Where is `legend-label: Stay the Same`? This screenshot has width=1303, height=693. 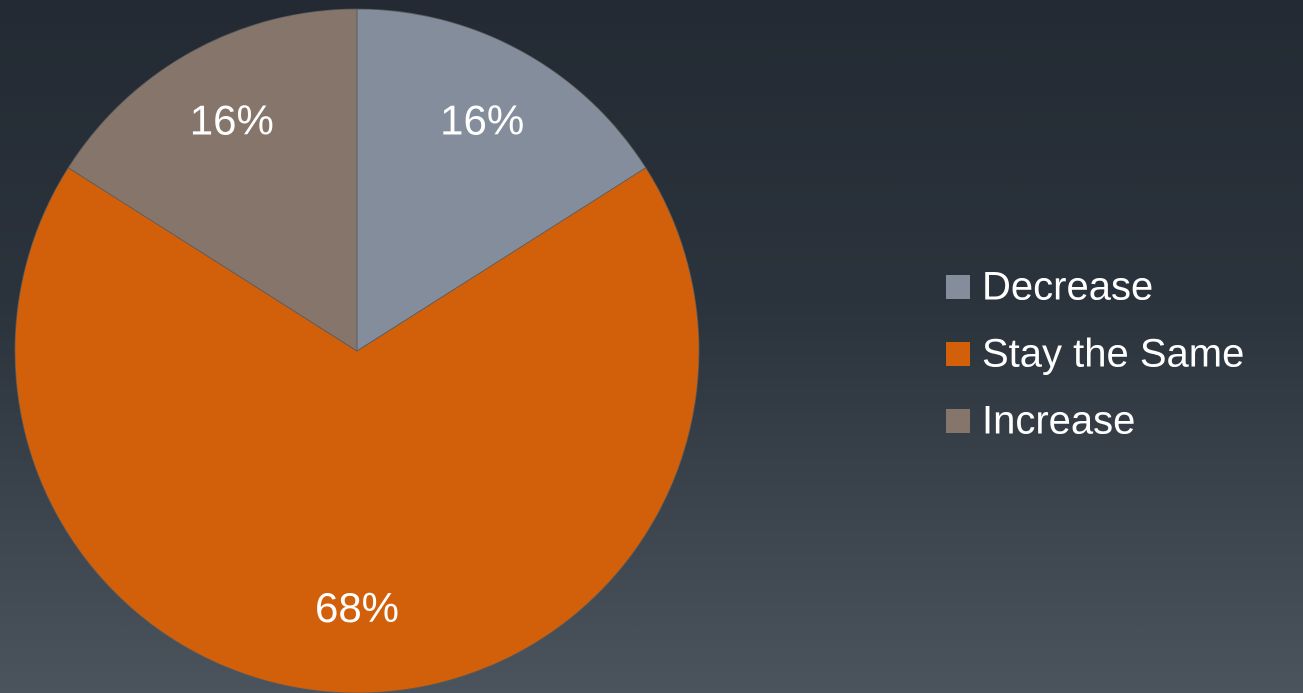
legend-label: Stay the Same is located at coordinates (1113, 354).